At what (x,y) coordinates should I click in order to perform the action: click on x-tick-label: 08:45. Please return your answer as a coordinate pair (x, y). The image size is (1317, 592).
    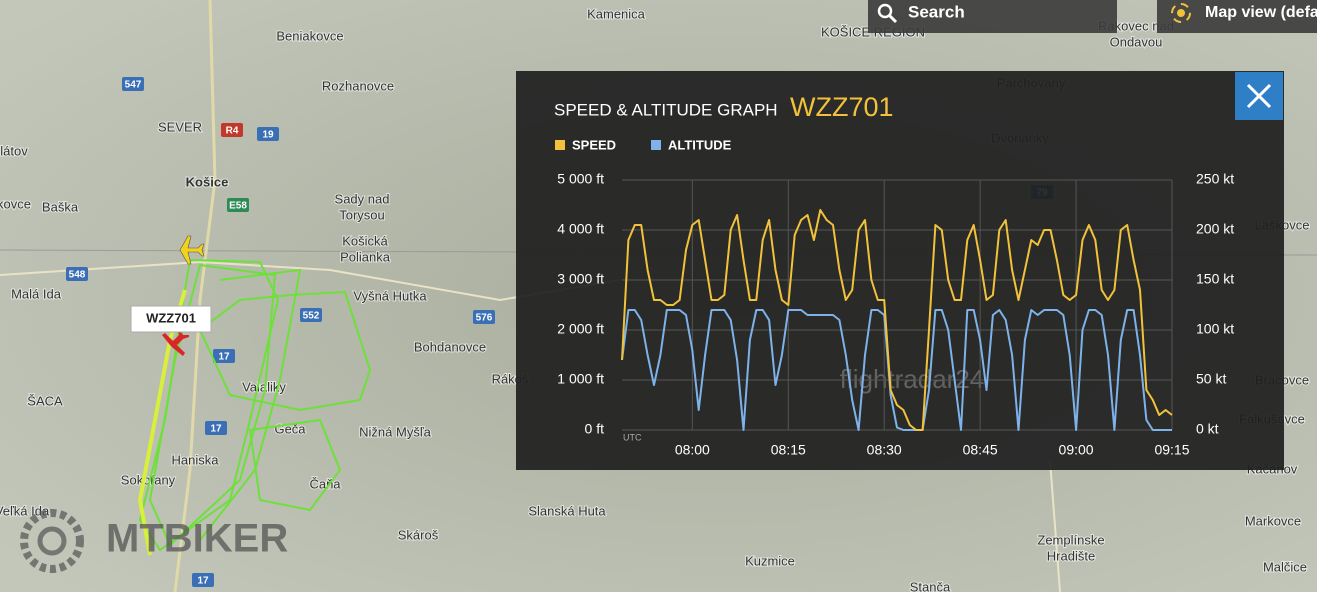
    Looking at the image, I should click on (980, 450).